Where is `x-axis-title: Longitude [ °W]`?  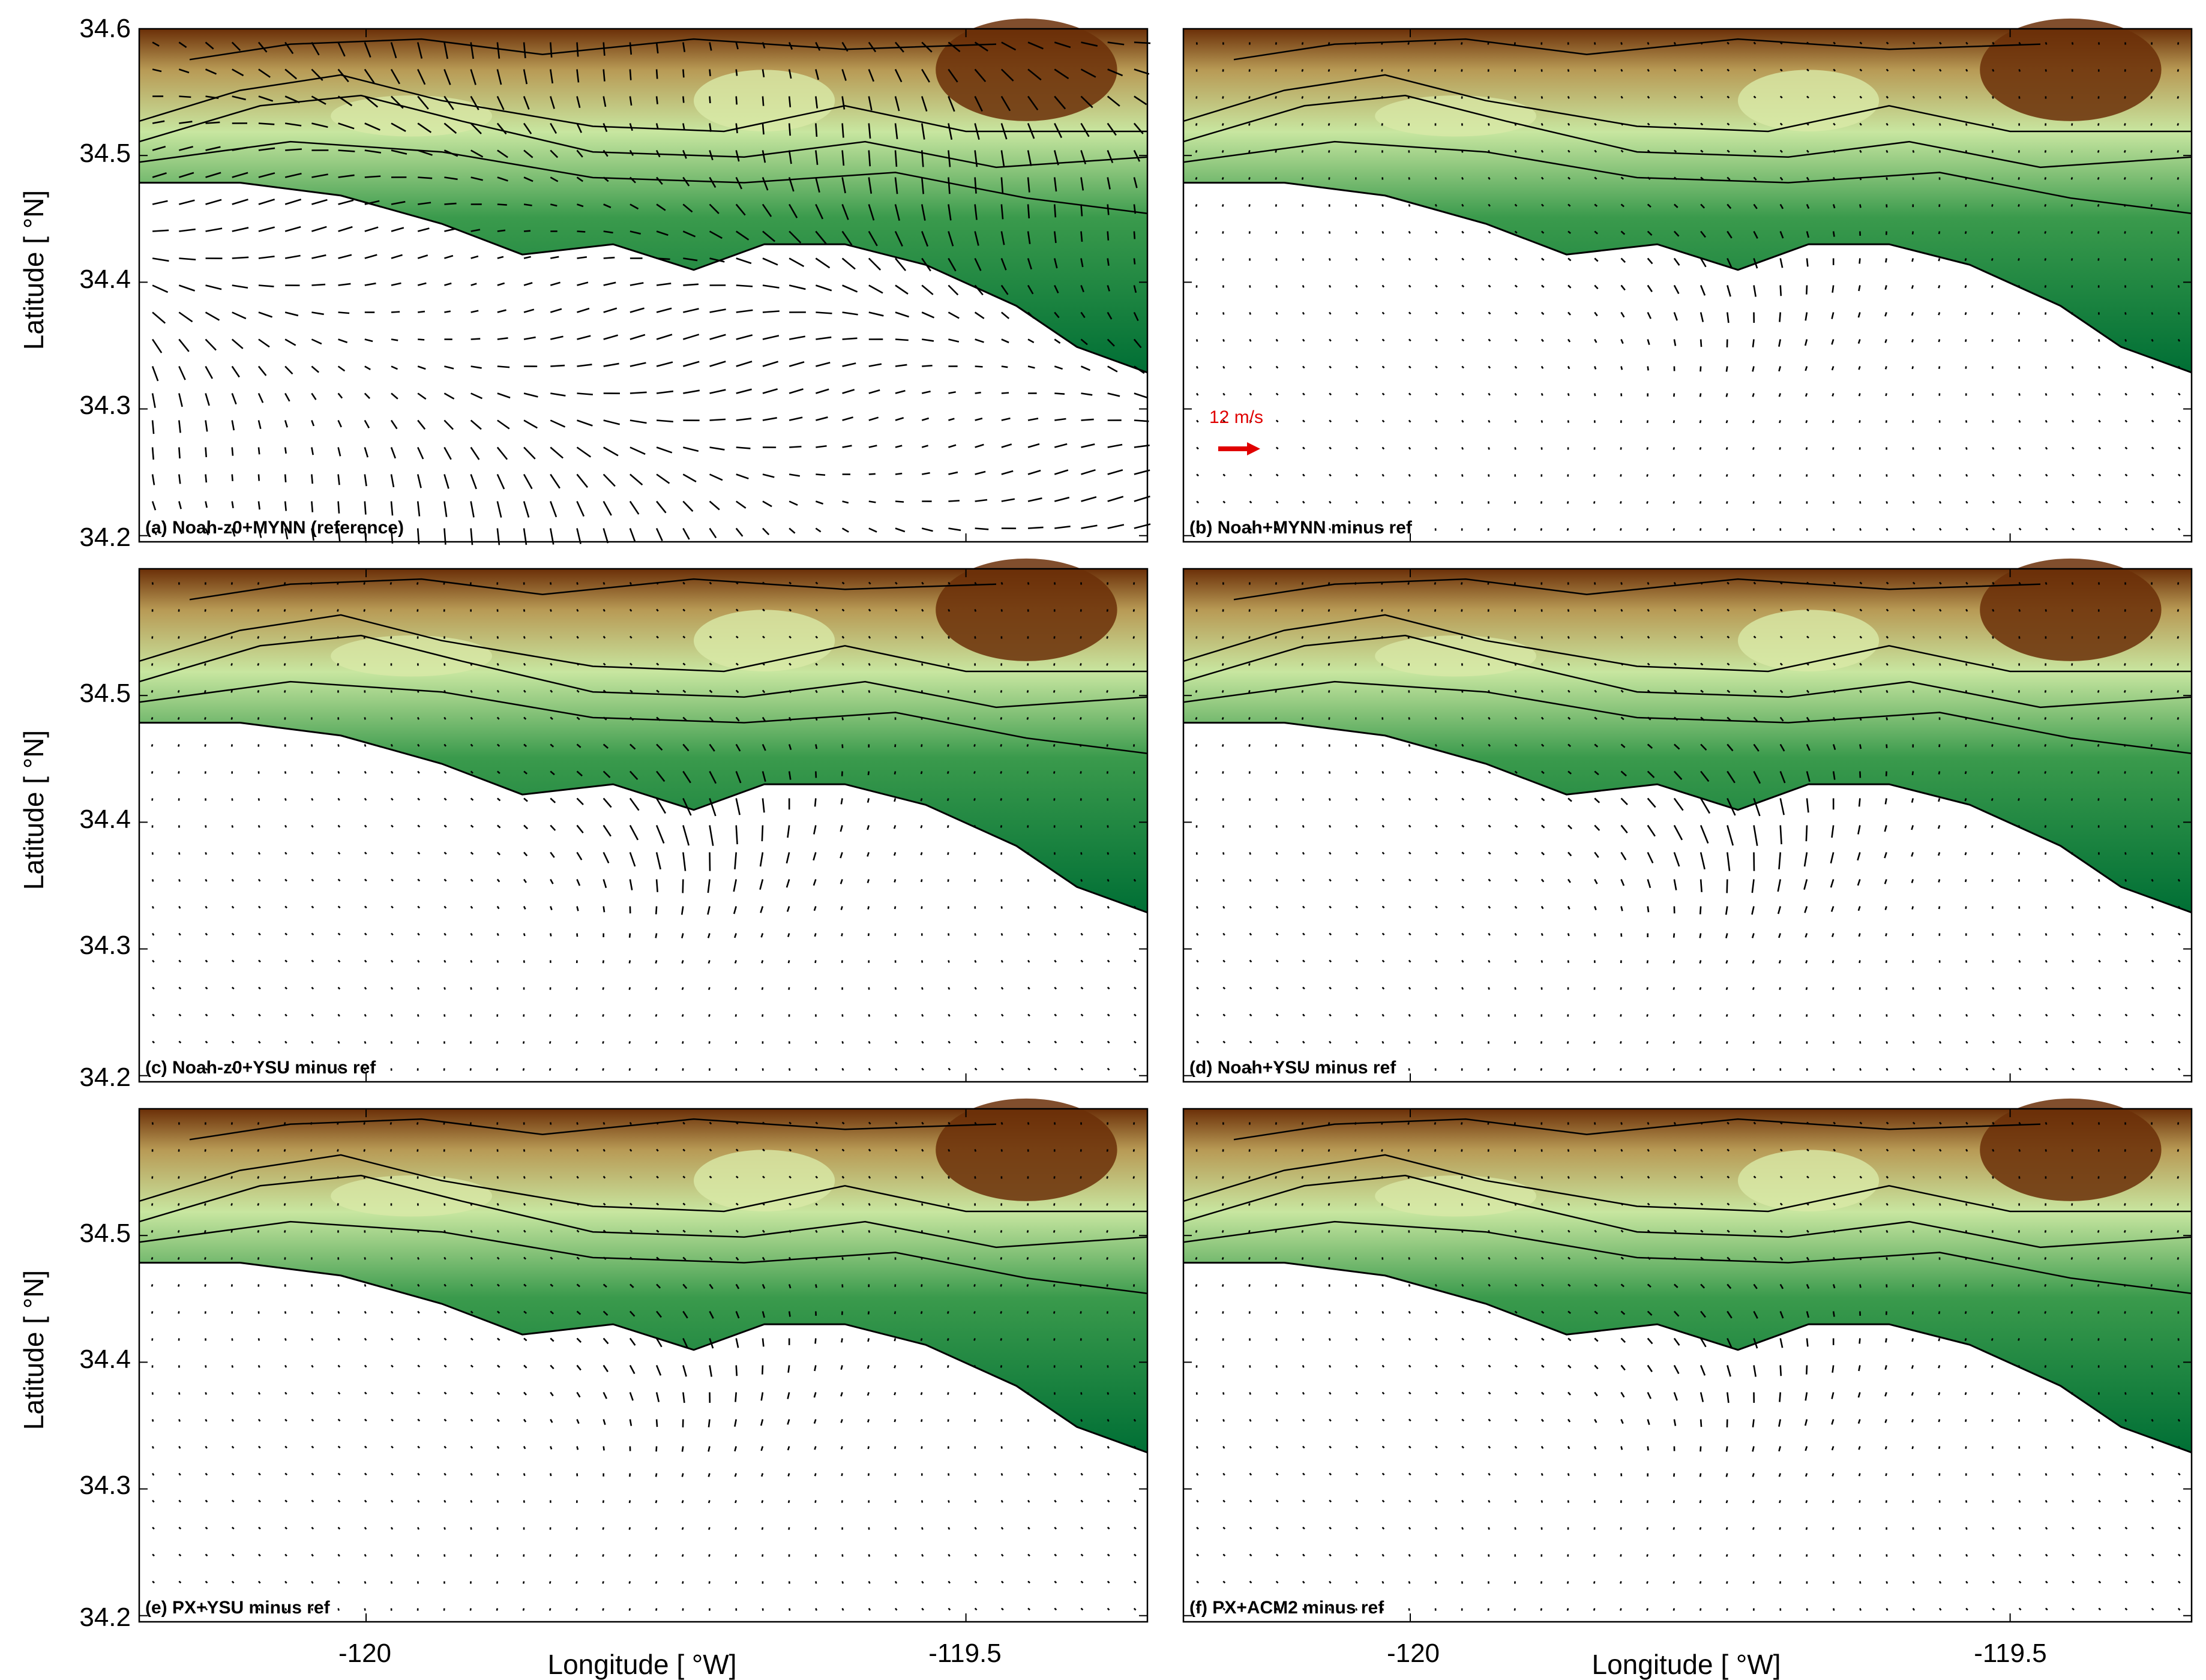
x-axis-title: Longitude [ °W] is located at coordinates (641, 1665).